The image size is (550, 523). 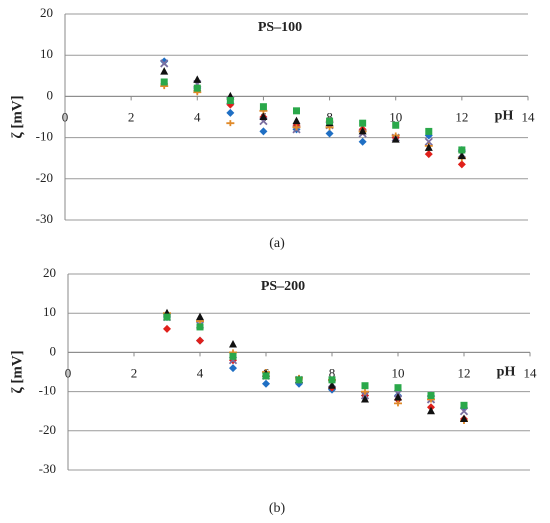 I want to click on chart-title: PS–200, so click(x=283, y=286).